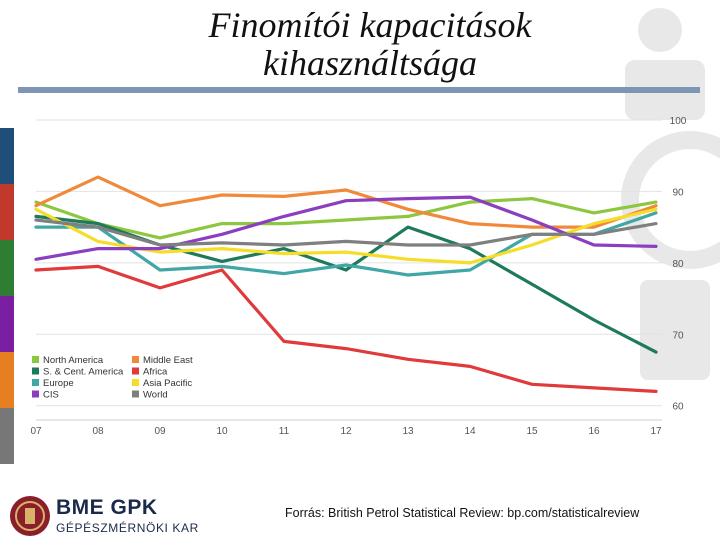 This screenshot has height=540, width=720. I want to click on y-tick-label: 80, so click(678, 264).